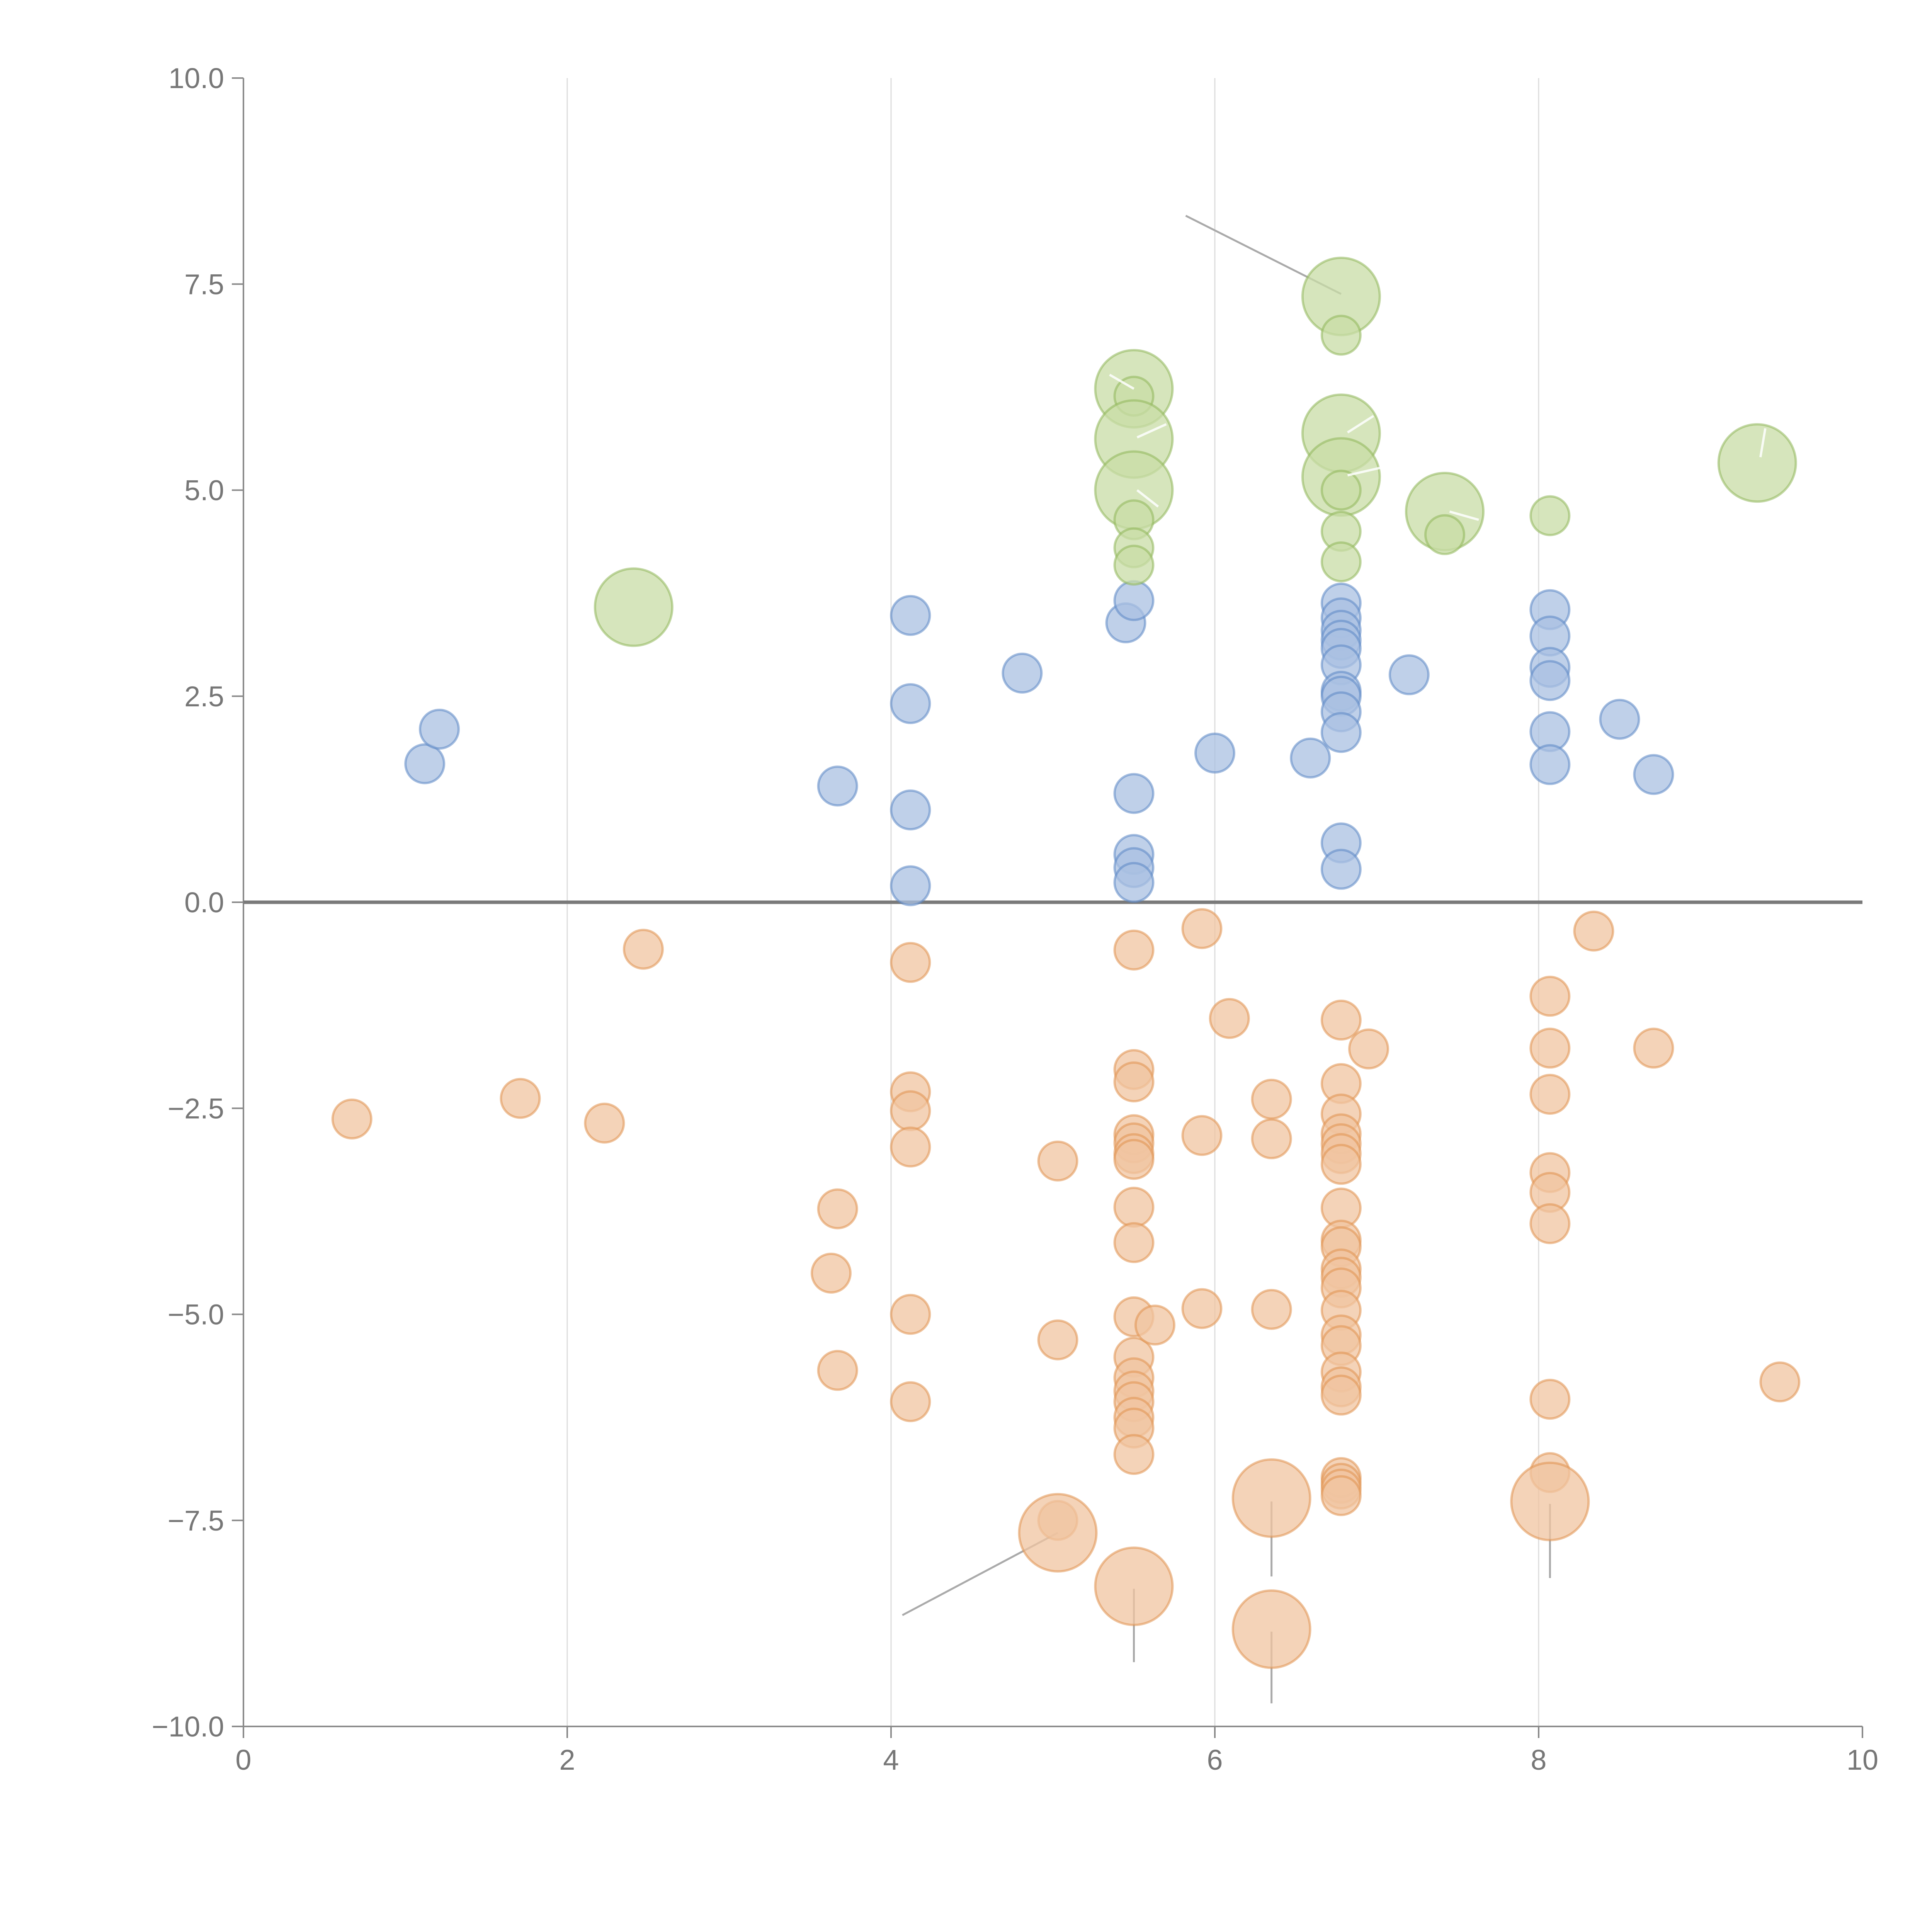  What do you see at coordinates (204, 696) in the screenshot?
I see `y-tick-label: 2.5` at bounding box center [204, 696].